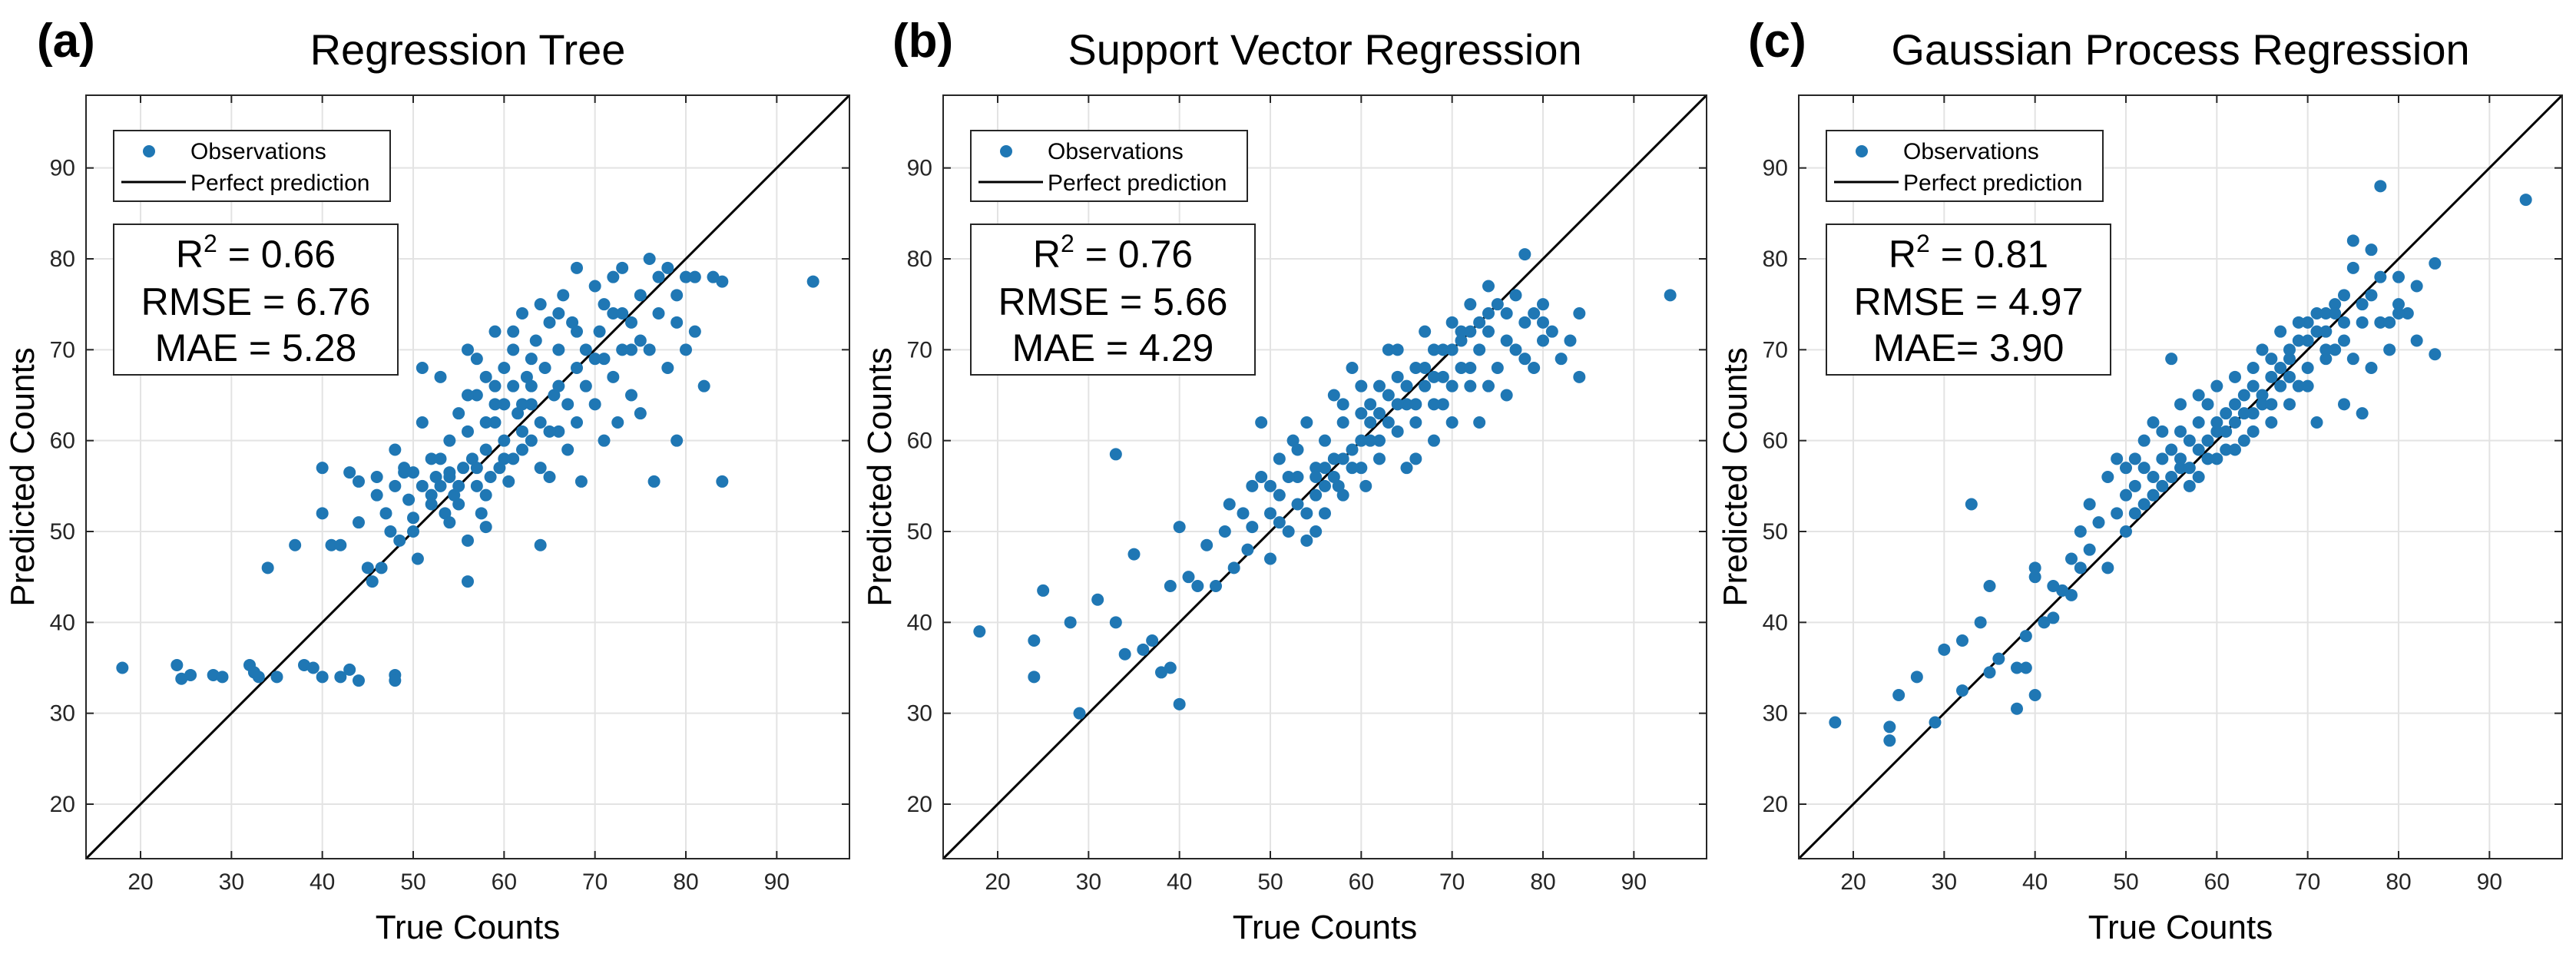 The image size is (2576, 957). Describe the element at coordinates (2046, 301) in the screenshot. I see `rmse-value: 4.97` at that location.